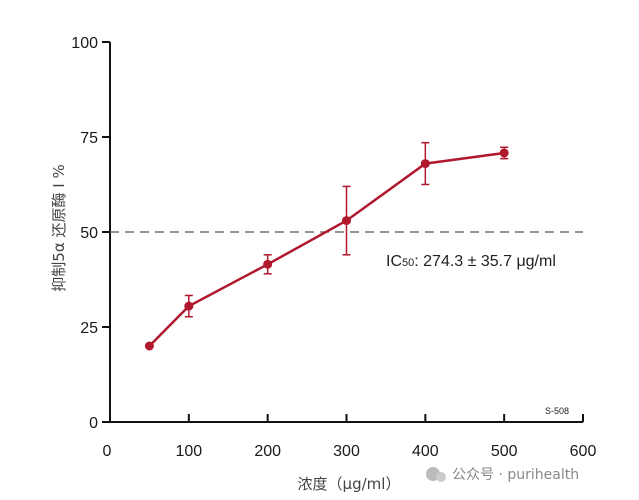  What do you see at coordinates (583, 451) in the screenshot?
I see `x-tick-label: 600` at bounding box center [583, 451].